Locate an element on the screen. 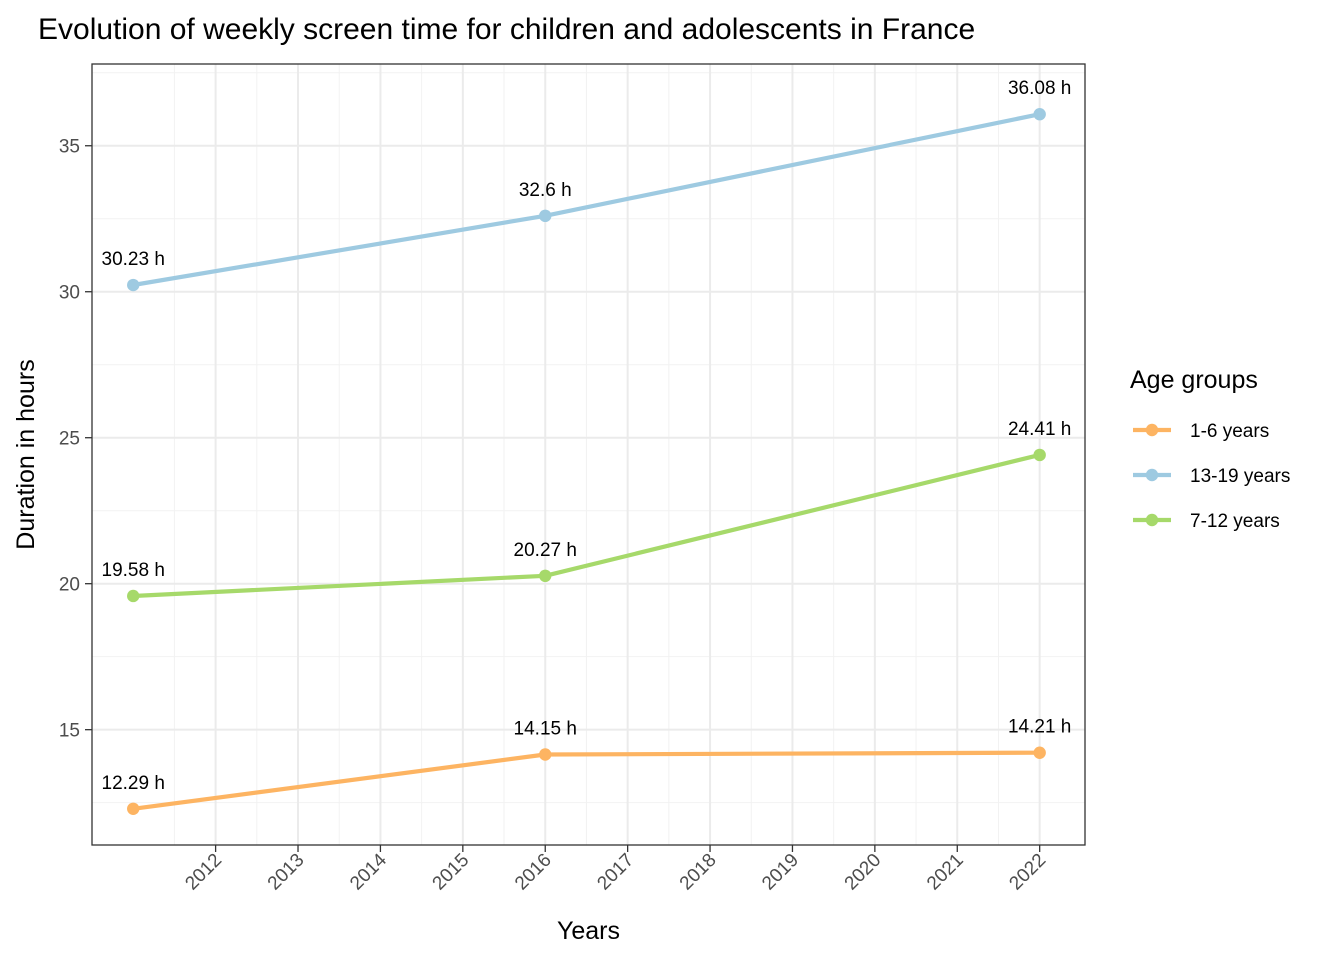  data-label: 24.41 h is located at coordinates (1039, 429).